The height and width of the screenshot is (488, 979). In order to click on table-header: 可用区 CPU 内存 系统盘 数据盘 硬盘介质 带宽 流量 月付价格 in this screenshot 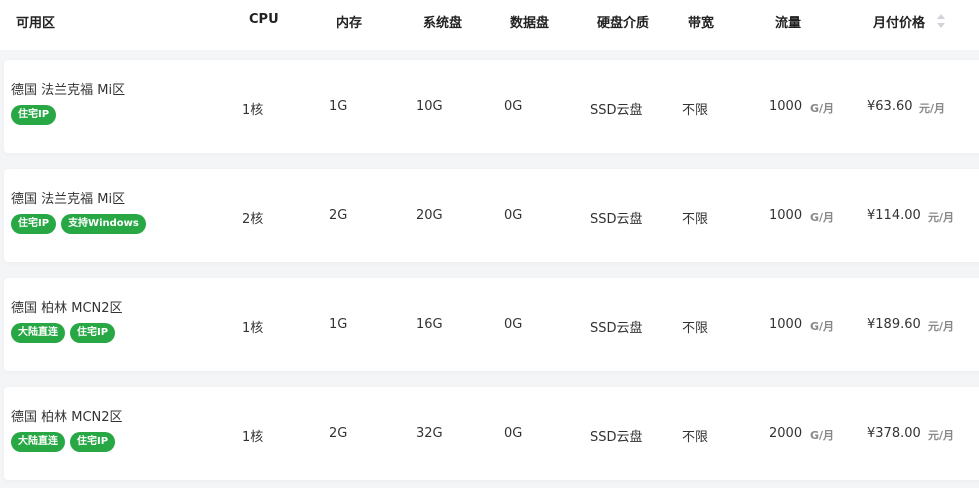, I will do `click(489, 25)`.